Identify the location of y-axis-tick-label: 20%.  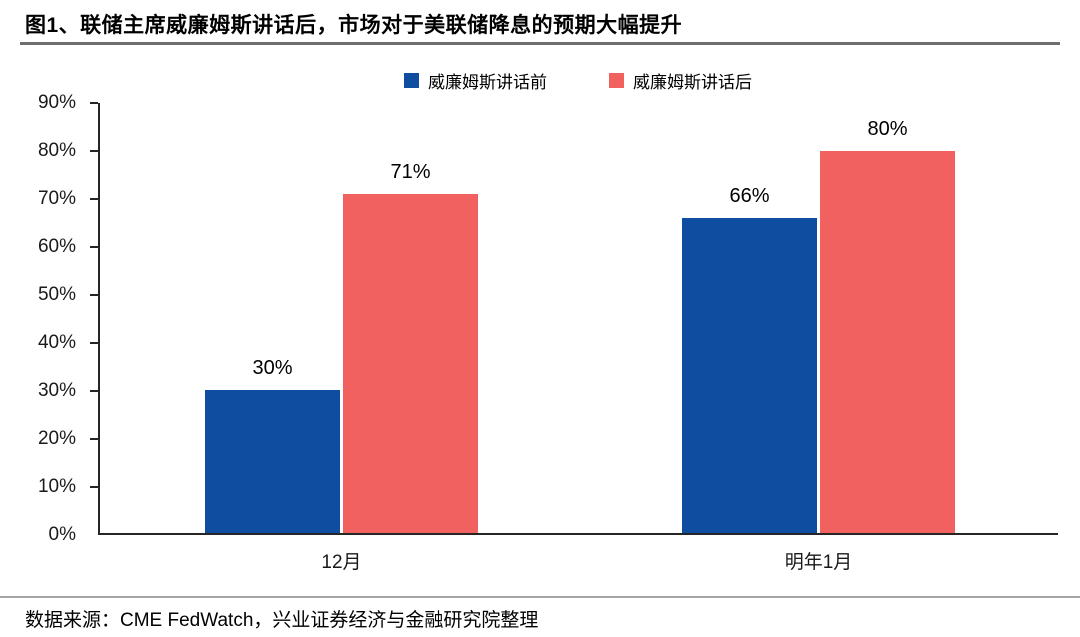
(56, 438).